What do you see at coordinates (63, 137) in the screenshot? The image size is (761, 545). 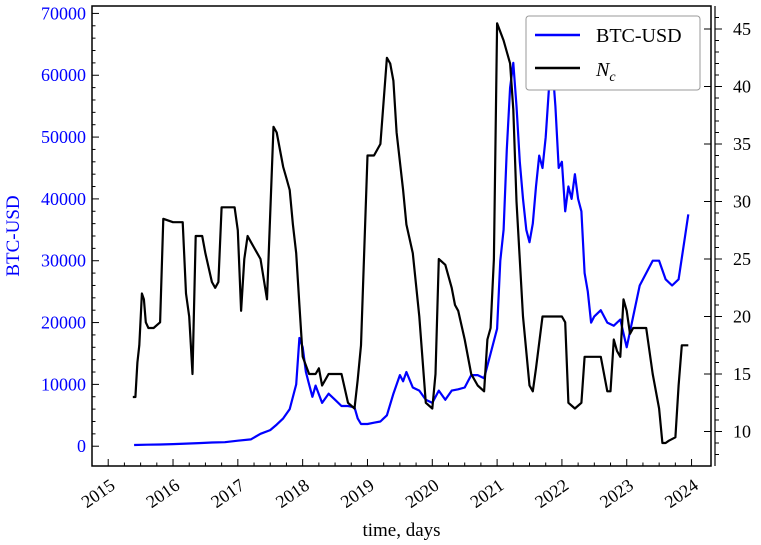 I see `y-tick-label: 50000` at bounding box center [63, 137].